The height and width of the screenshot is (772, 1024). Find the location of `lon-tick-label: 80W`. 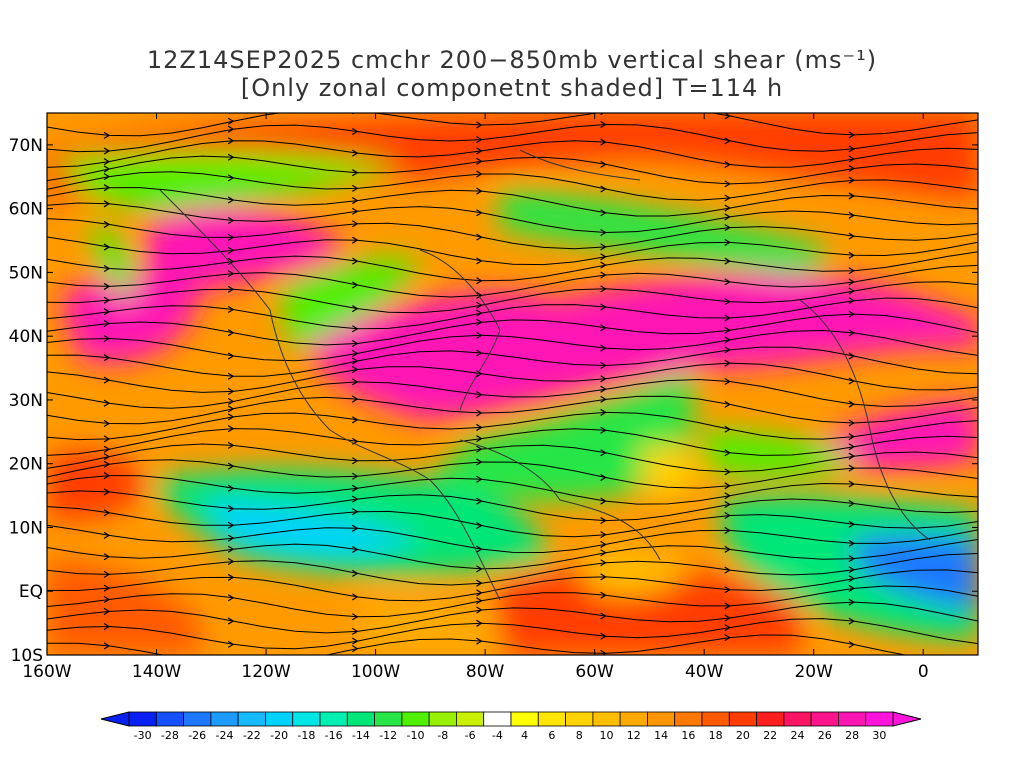

lon-tick-label: 80W is located at coordinates (485, 672).